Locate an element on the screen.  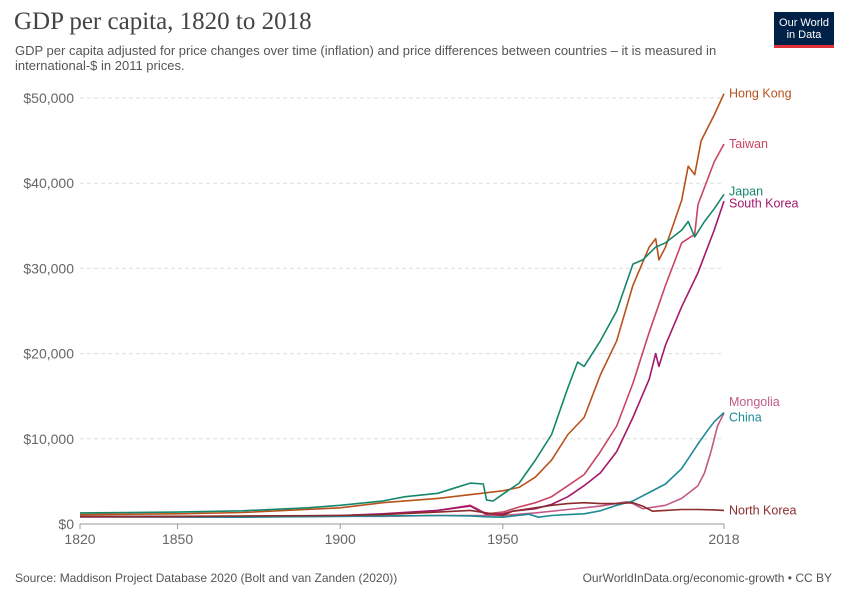
series-label-hong-kong: Hong Kong is located at coordinates (760, 94).